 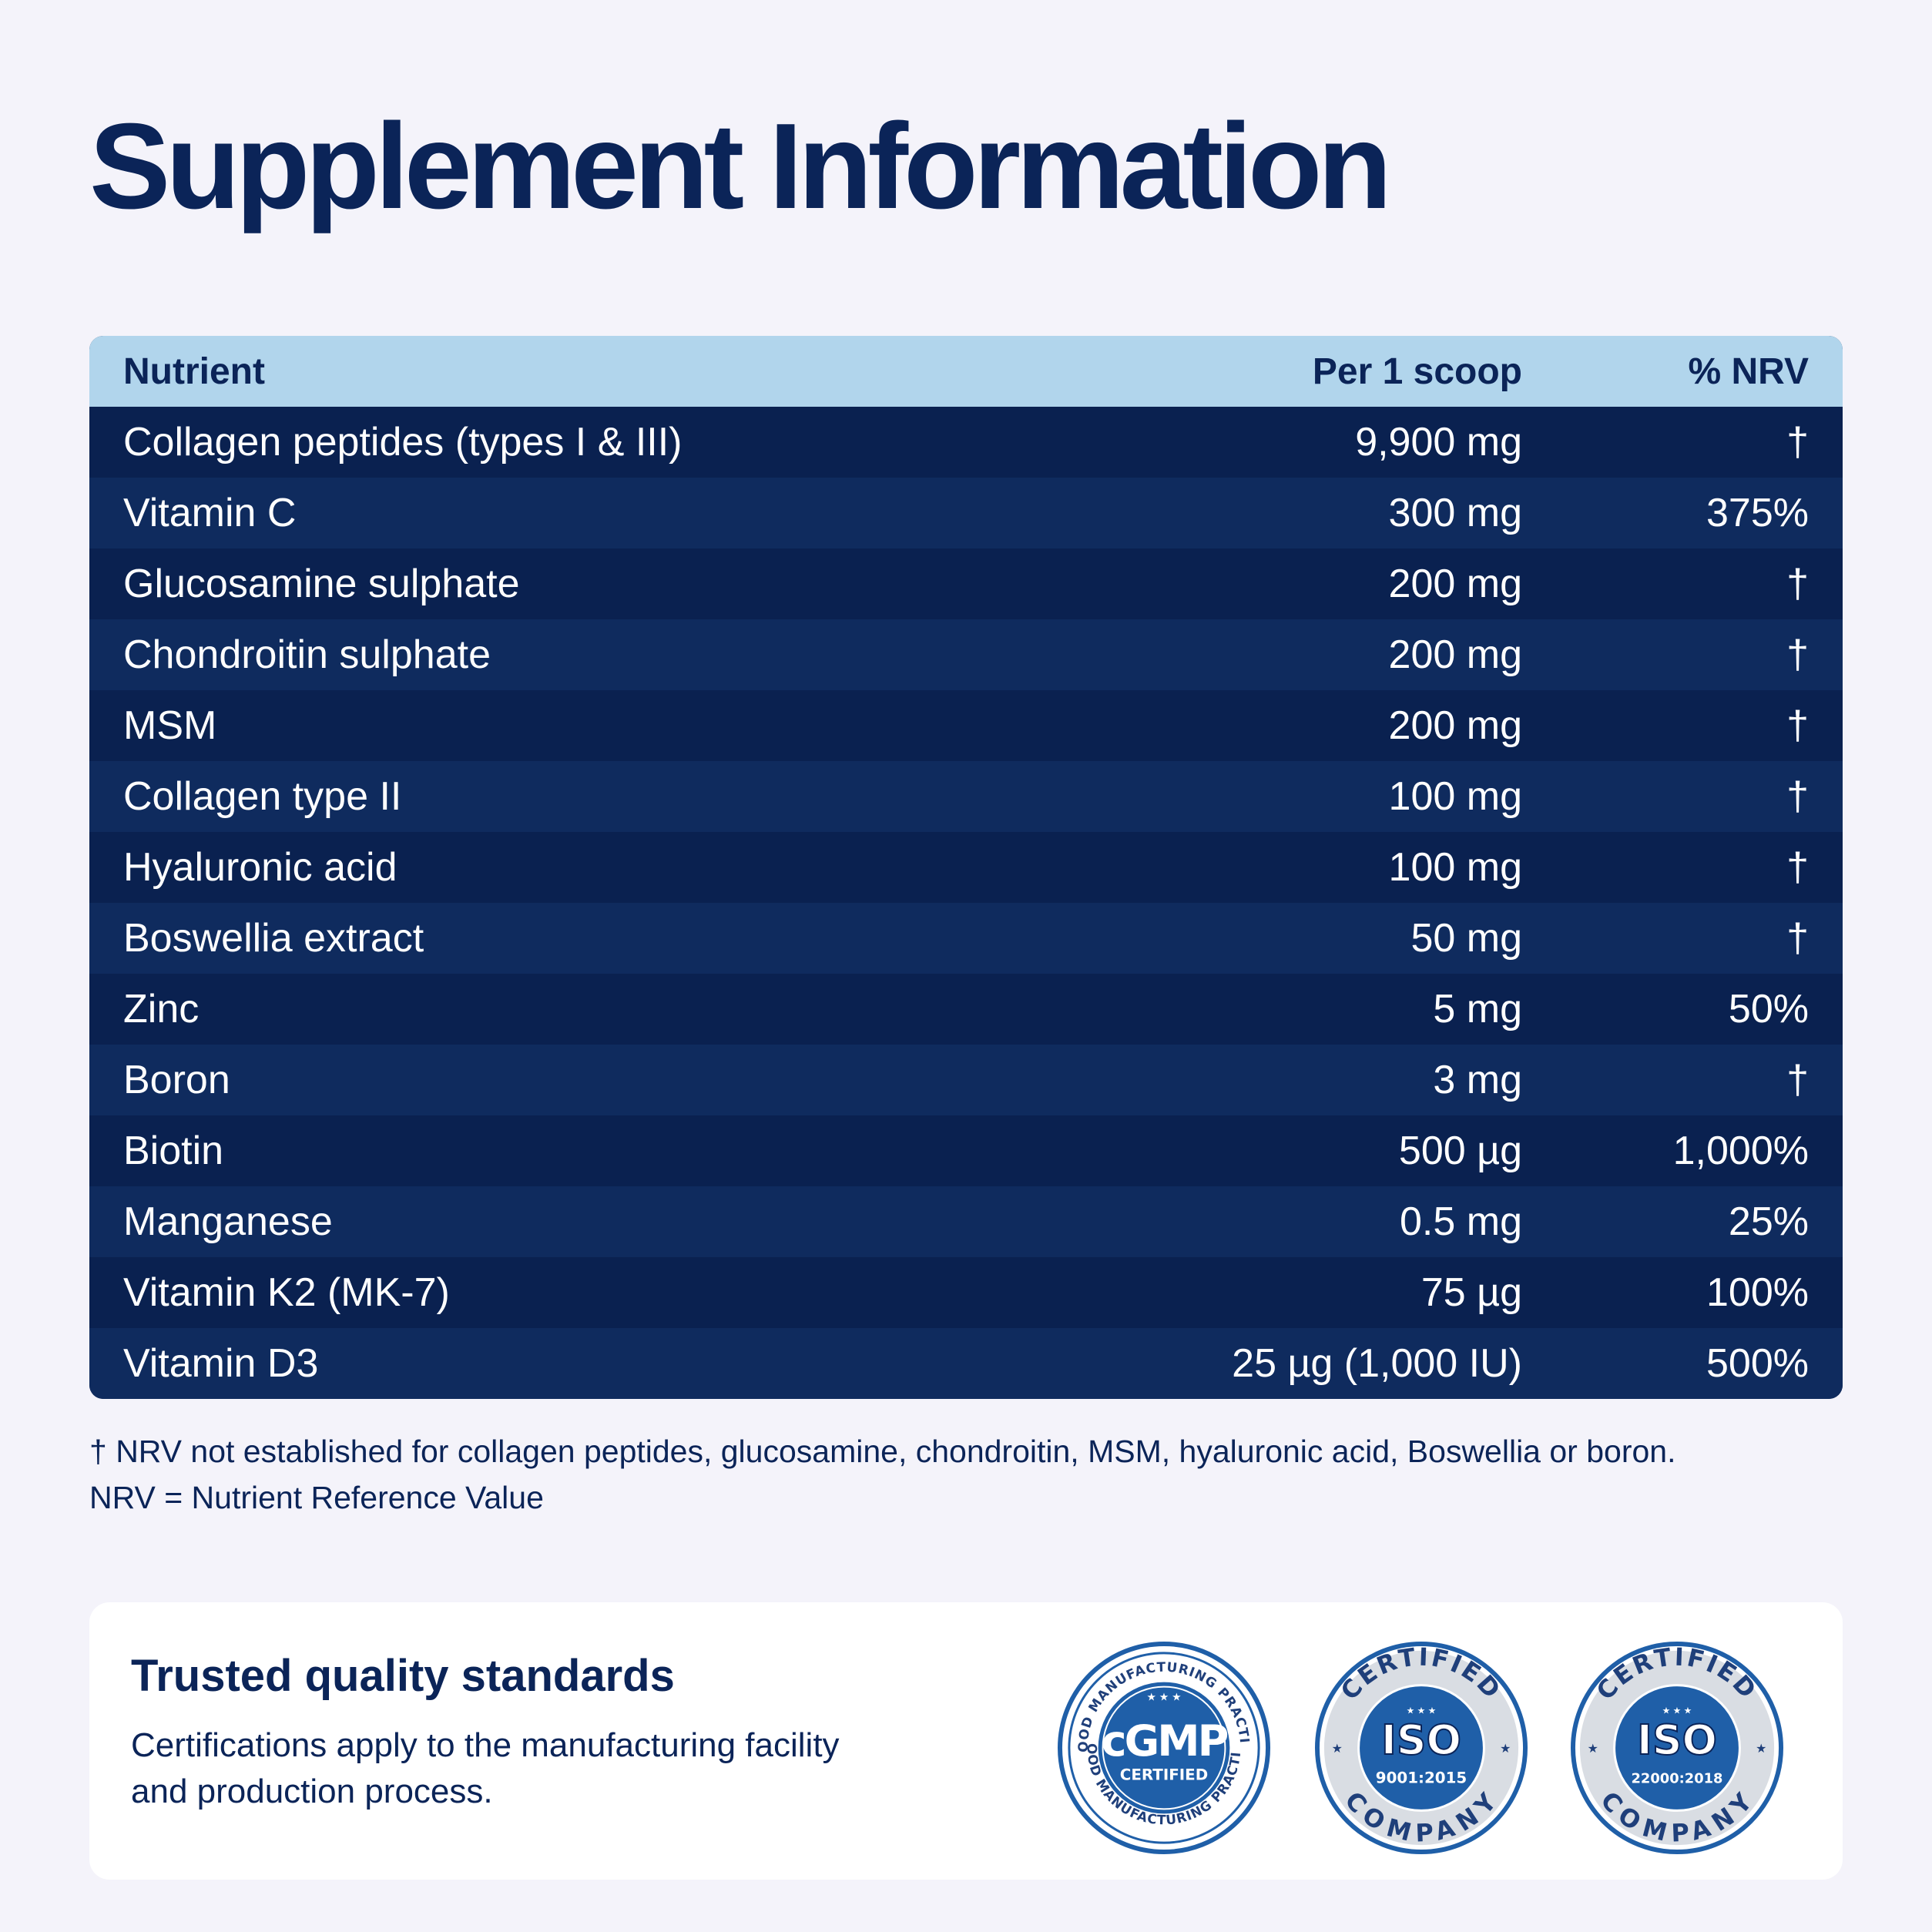 I want to click on nutrient-name: Zinc, so click(x=161, y=1009).